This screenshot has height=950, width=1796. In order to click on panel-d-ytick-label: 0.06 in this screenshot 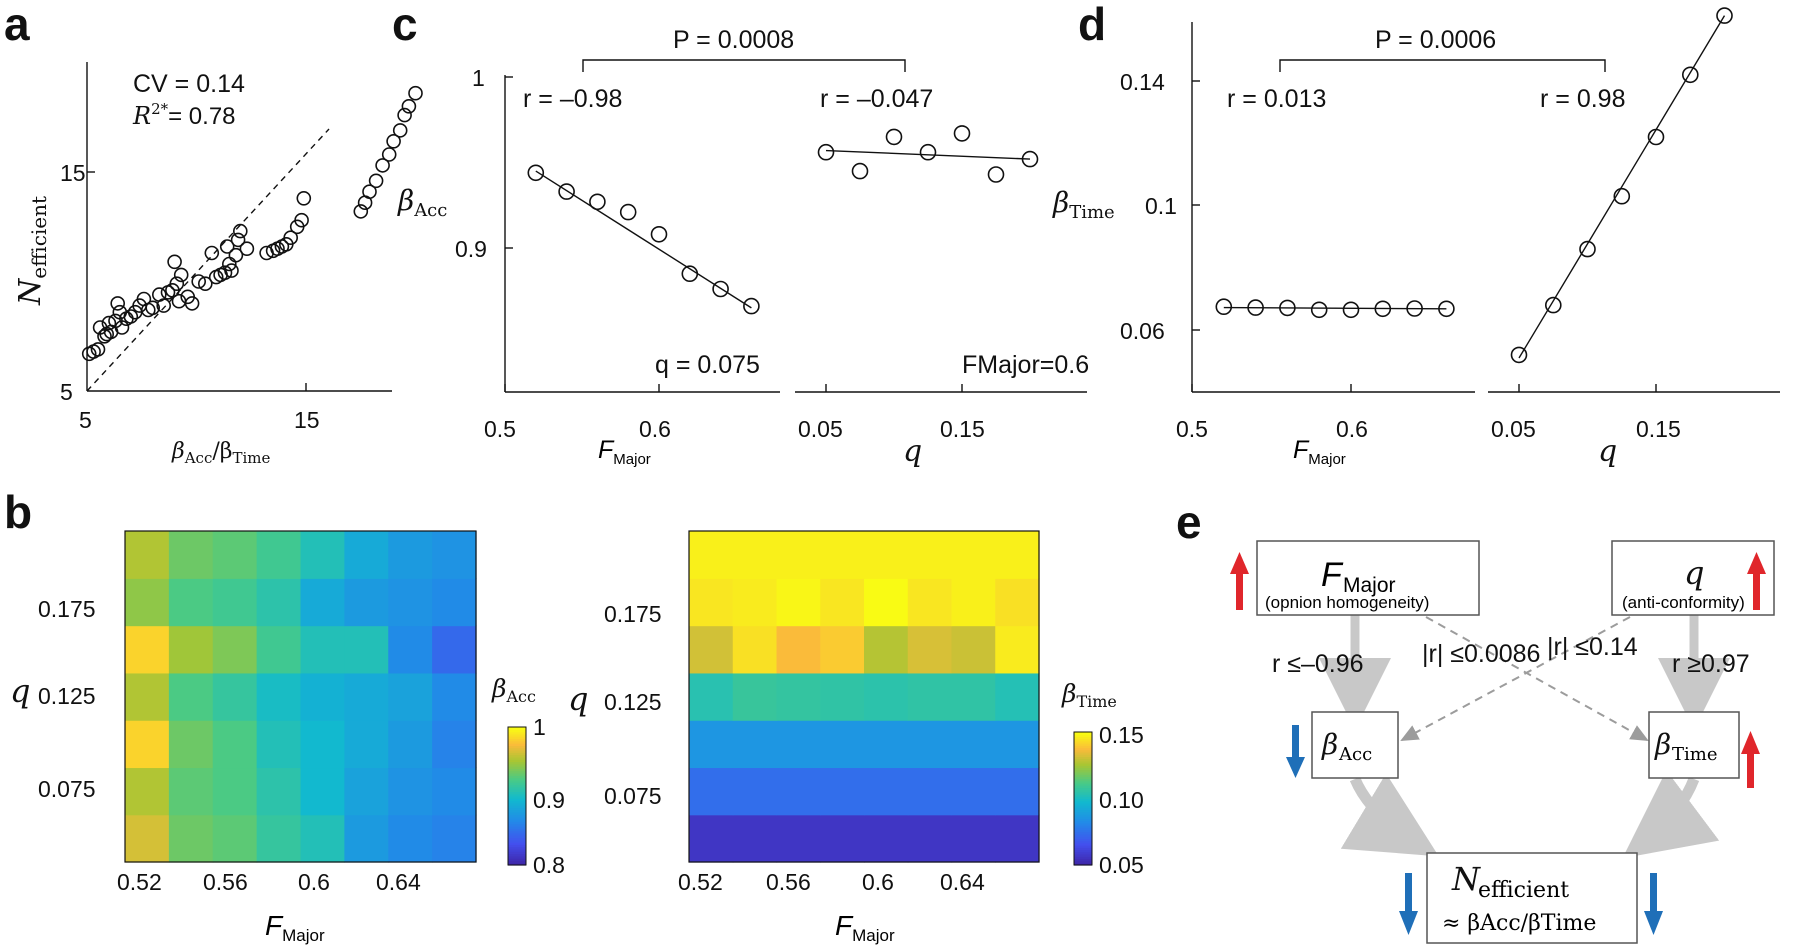, I will do `click(1142, 331)`.